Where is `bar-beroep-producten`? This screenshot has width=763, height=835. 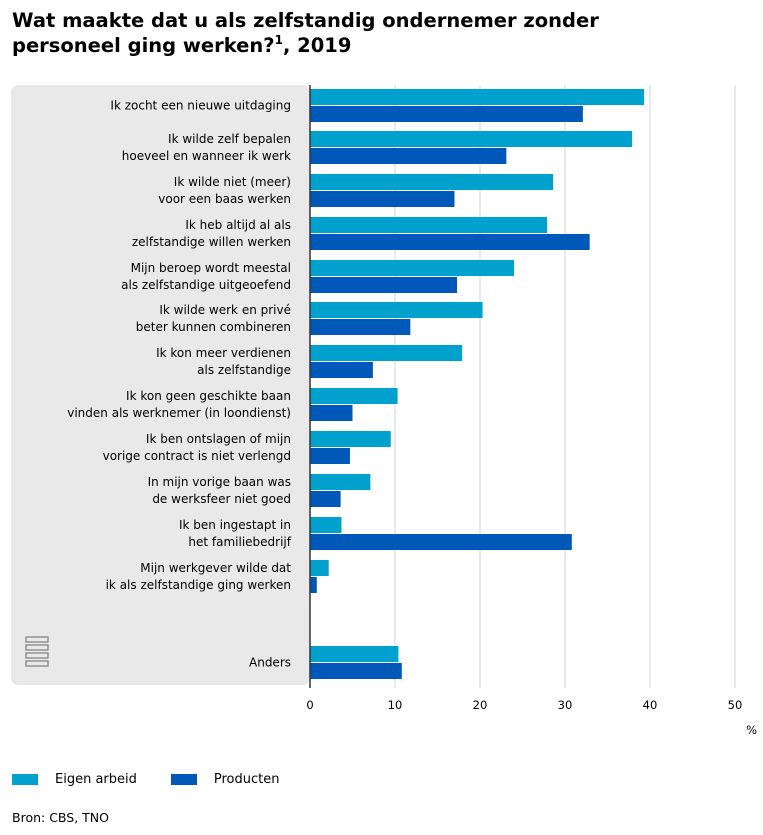
bar-beroep-producten is located at coordinates (384, 285).